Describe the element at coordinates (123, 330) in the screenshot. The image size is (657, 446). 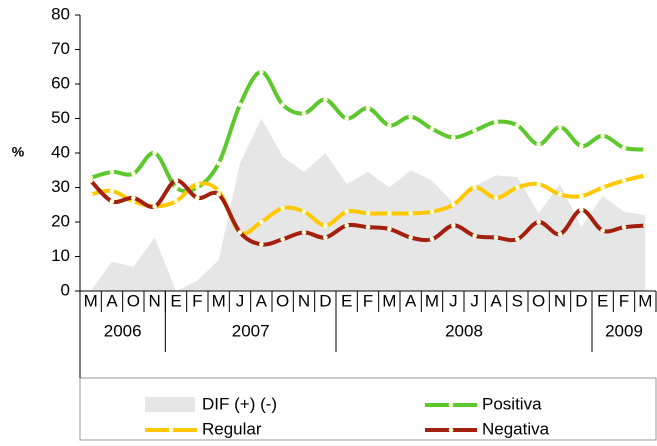
I see `year-label: 2006` at that location.